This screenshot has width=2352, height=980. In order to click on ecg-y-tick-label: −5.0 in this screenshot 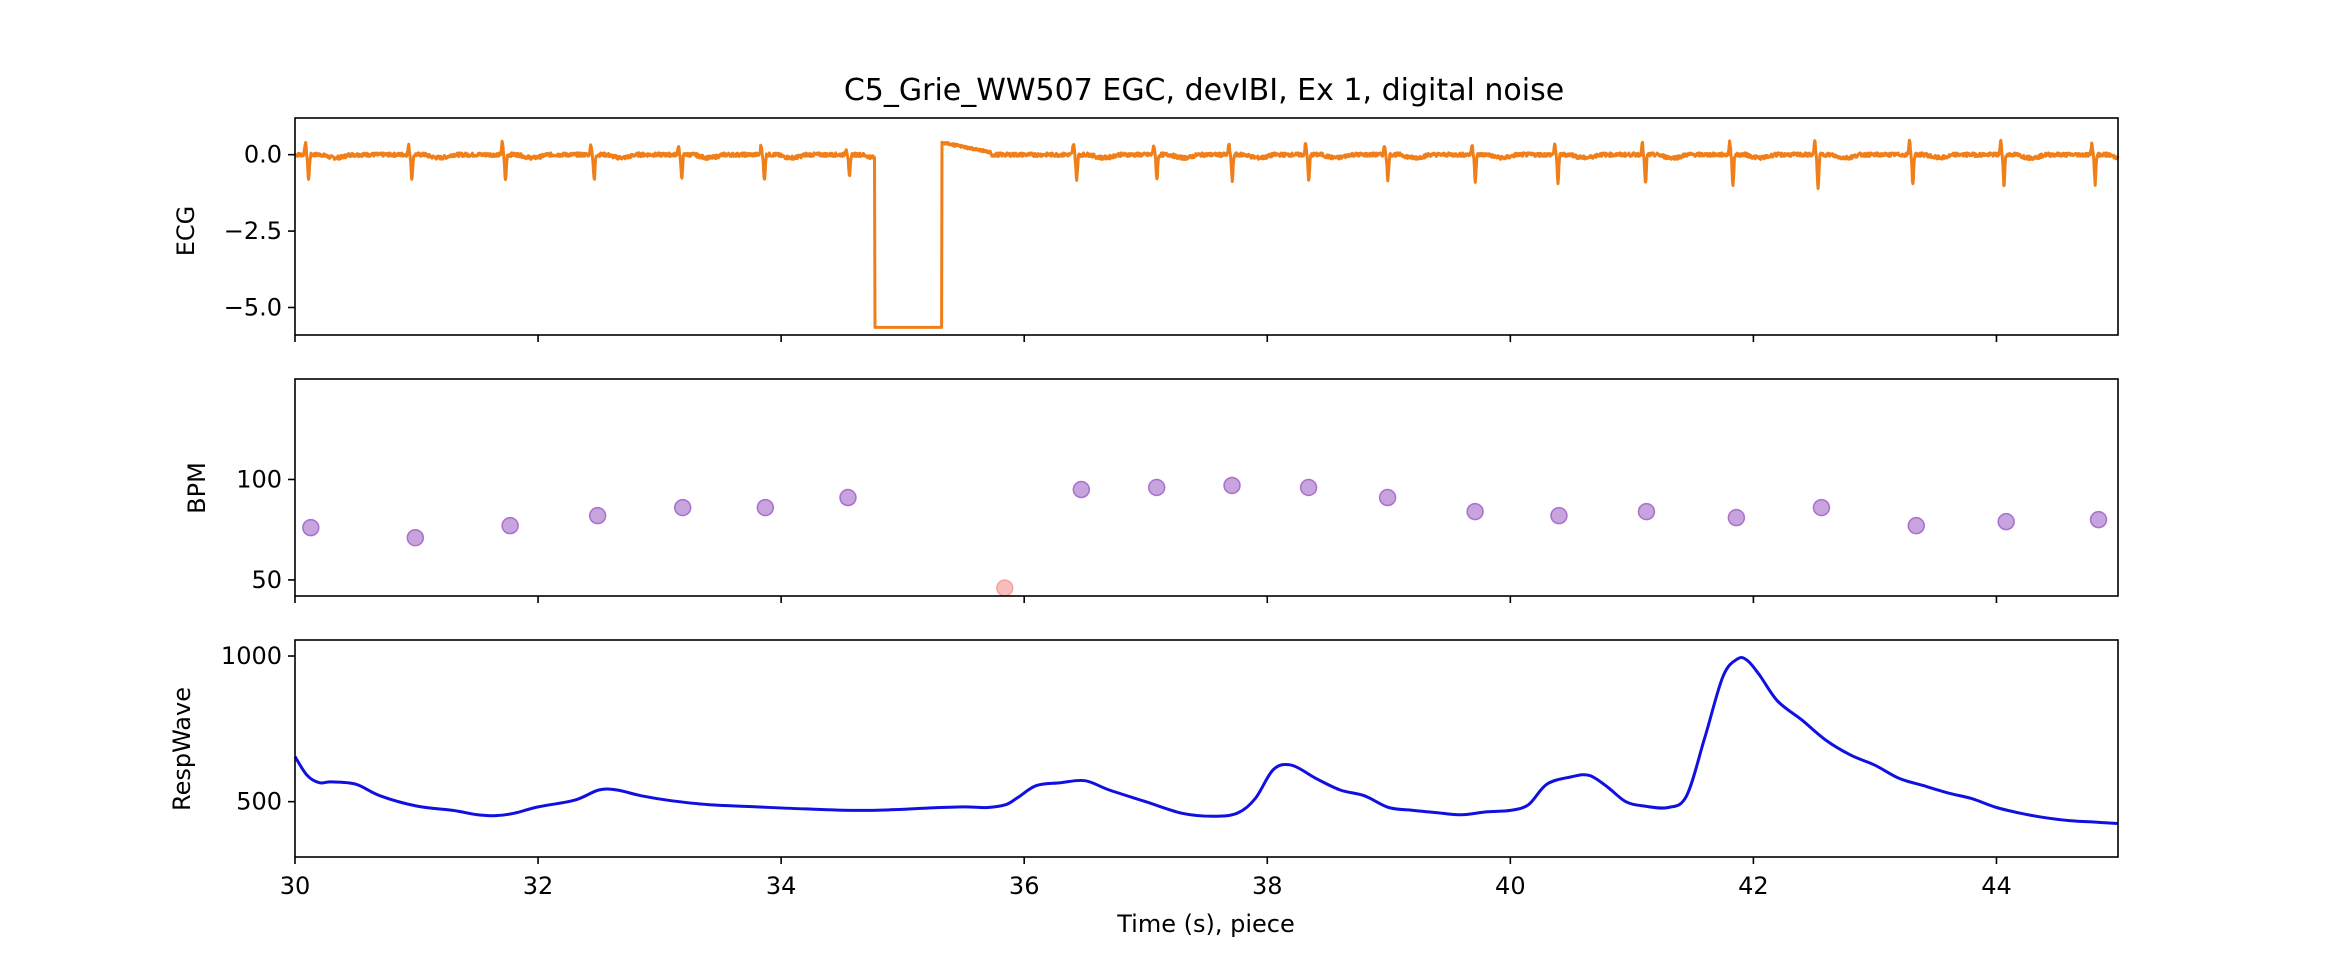, I will do `click(253, 307)`.